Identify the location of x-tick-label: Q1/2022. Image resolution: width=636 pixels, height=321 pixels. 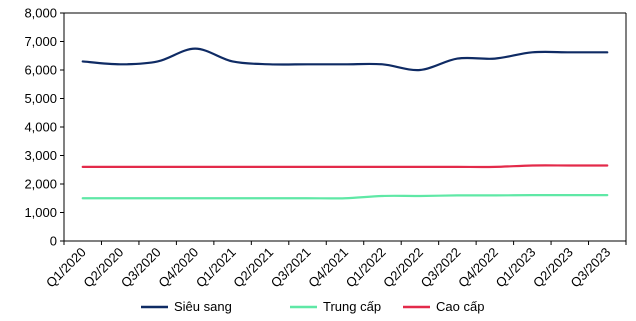
(366, 268).